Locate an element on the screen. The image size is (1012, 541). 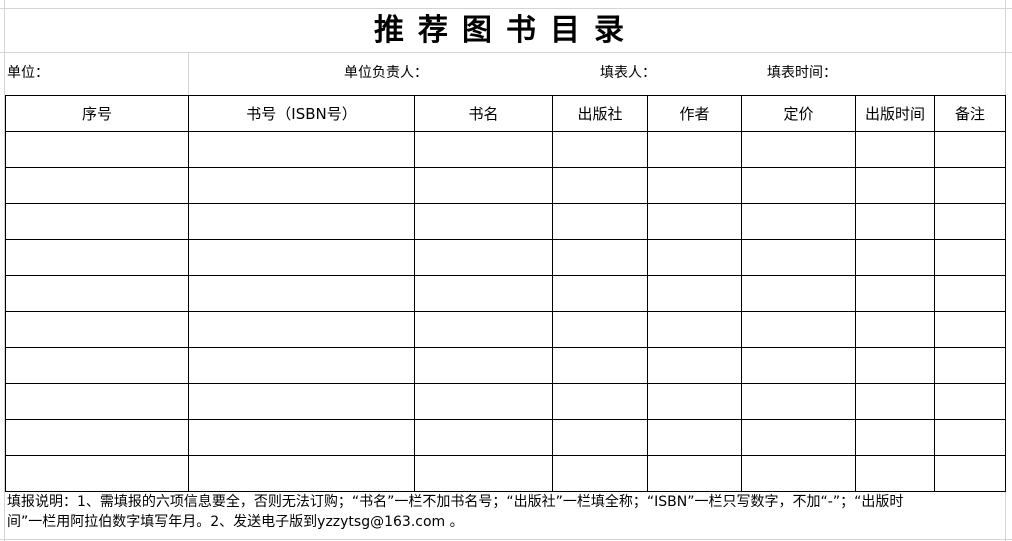
column-header: 出版时间 is located at coordinates (895, 113).